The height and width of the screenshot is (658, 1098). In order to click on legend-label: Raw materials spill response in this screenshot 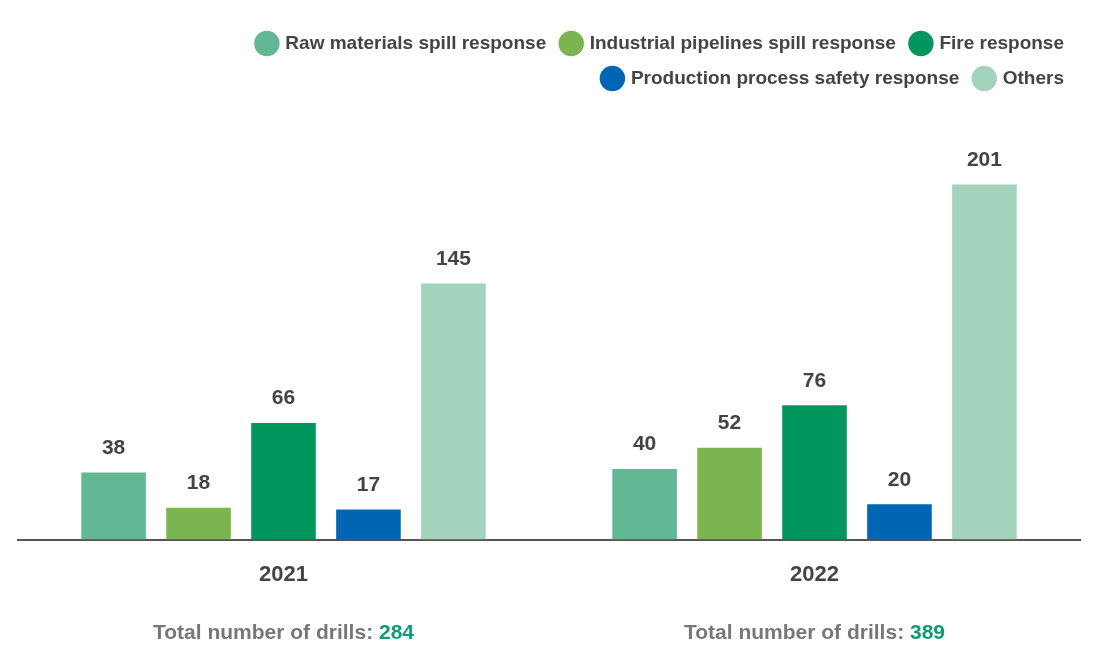, I will do `click(416, 42)`.